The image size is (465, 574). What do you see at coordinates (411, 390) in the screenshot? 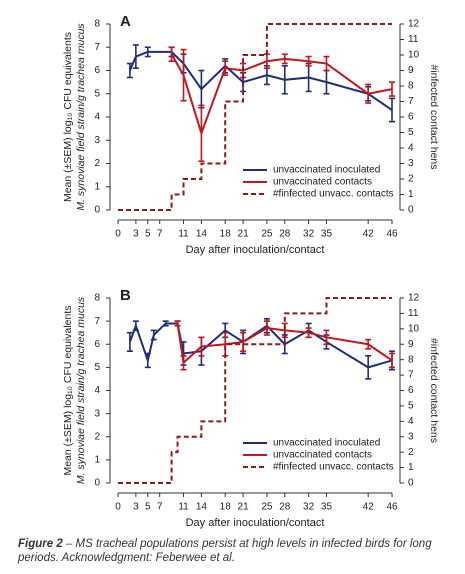
I see `y2-tick-label: 6` at bounding box center [411, 390].